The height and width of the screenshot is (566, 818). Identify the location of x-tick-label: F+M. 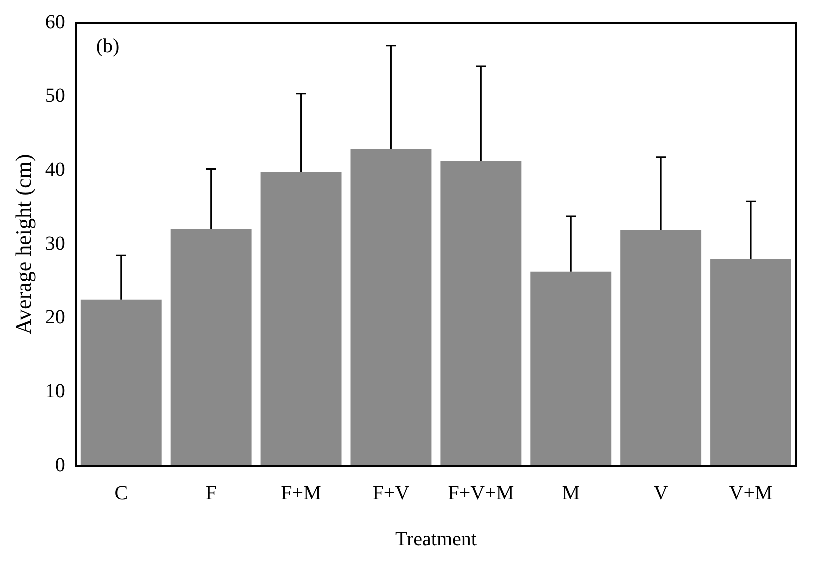
(301, 493).